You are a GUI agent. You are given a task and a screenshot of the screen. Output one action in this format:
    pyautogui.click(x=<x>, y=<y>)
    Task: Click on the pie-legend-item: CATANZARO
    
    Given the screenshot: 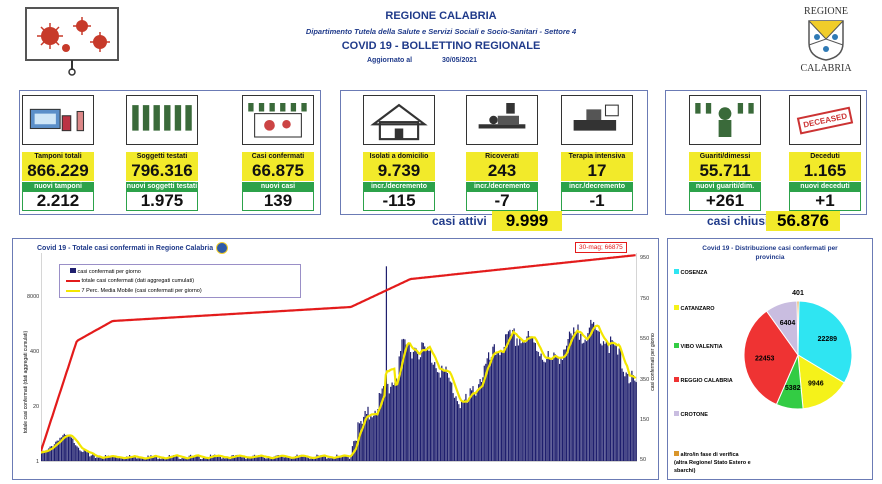 What is the action you would take?
    pyautogui.click(x=714, y=309)
    